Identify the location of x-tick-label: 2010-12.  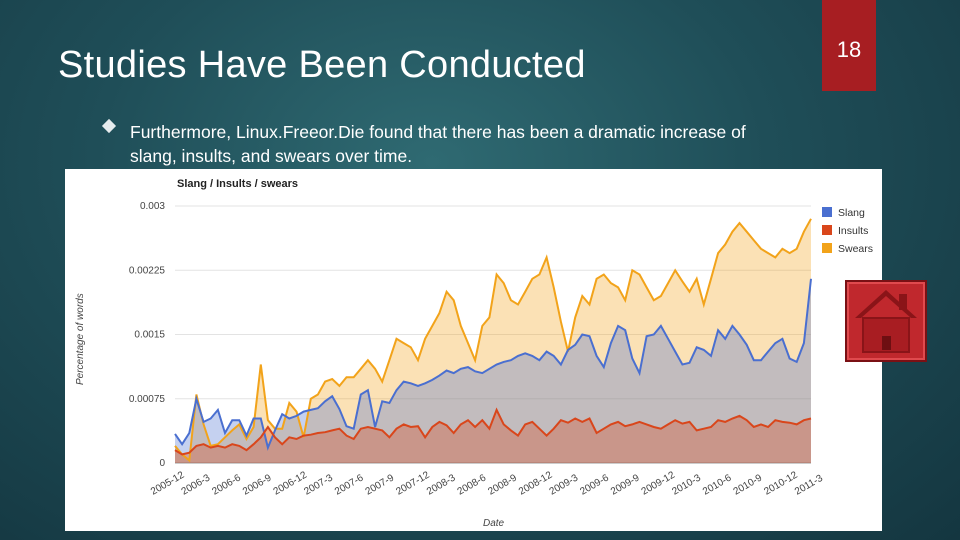
(781, 484).